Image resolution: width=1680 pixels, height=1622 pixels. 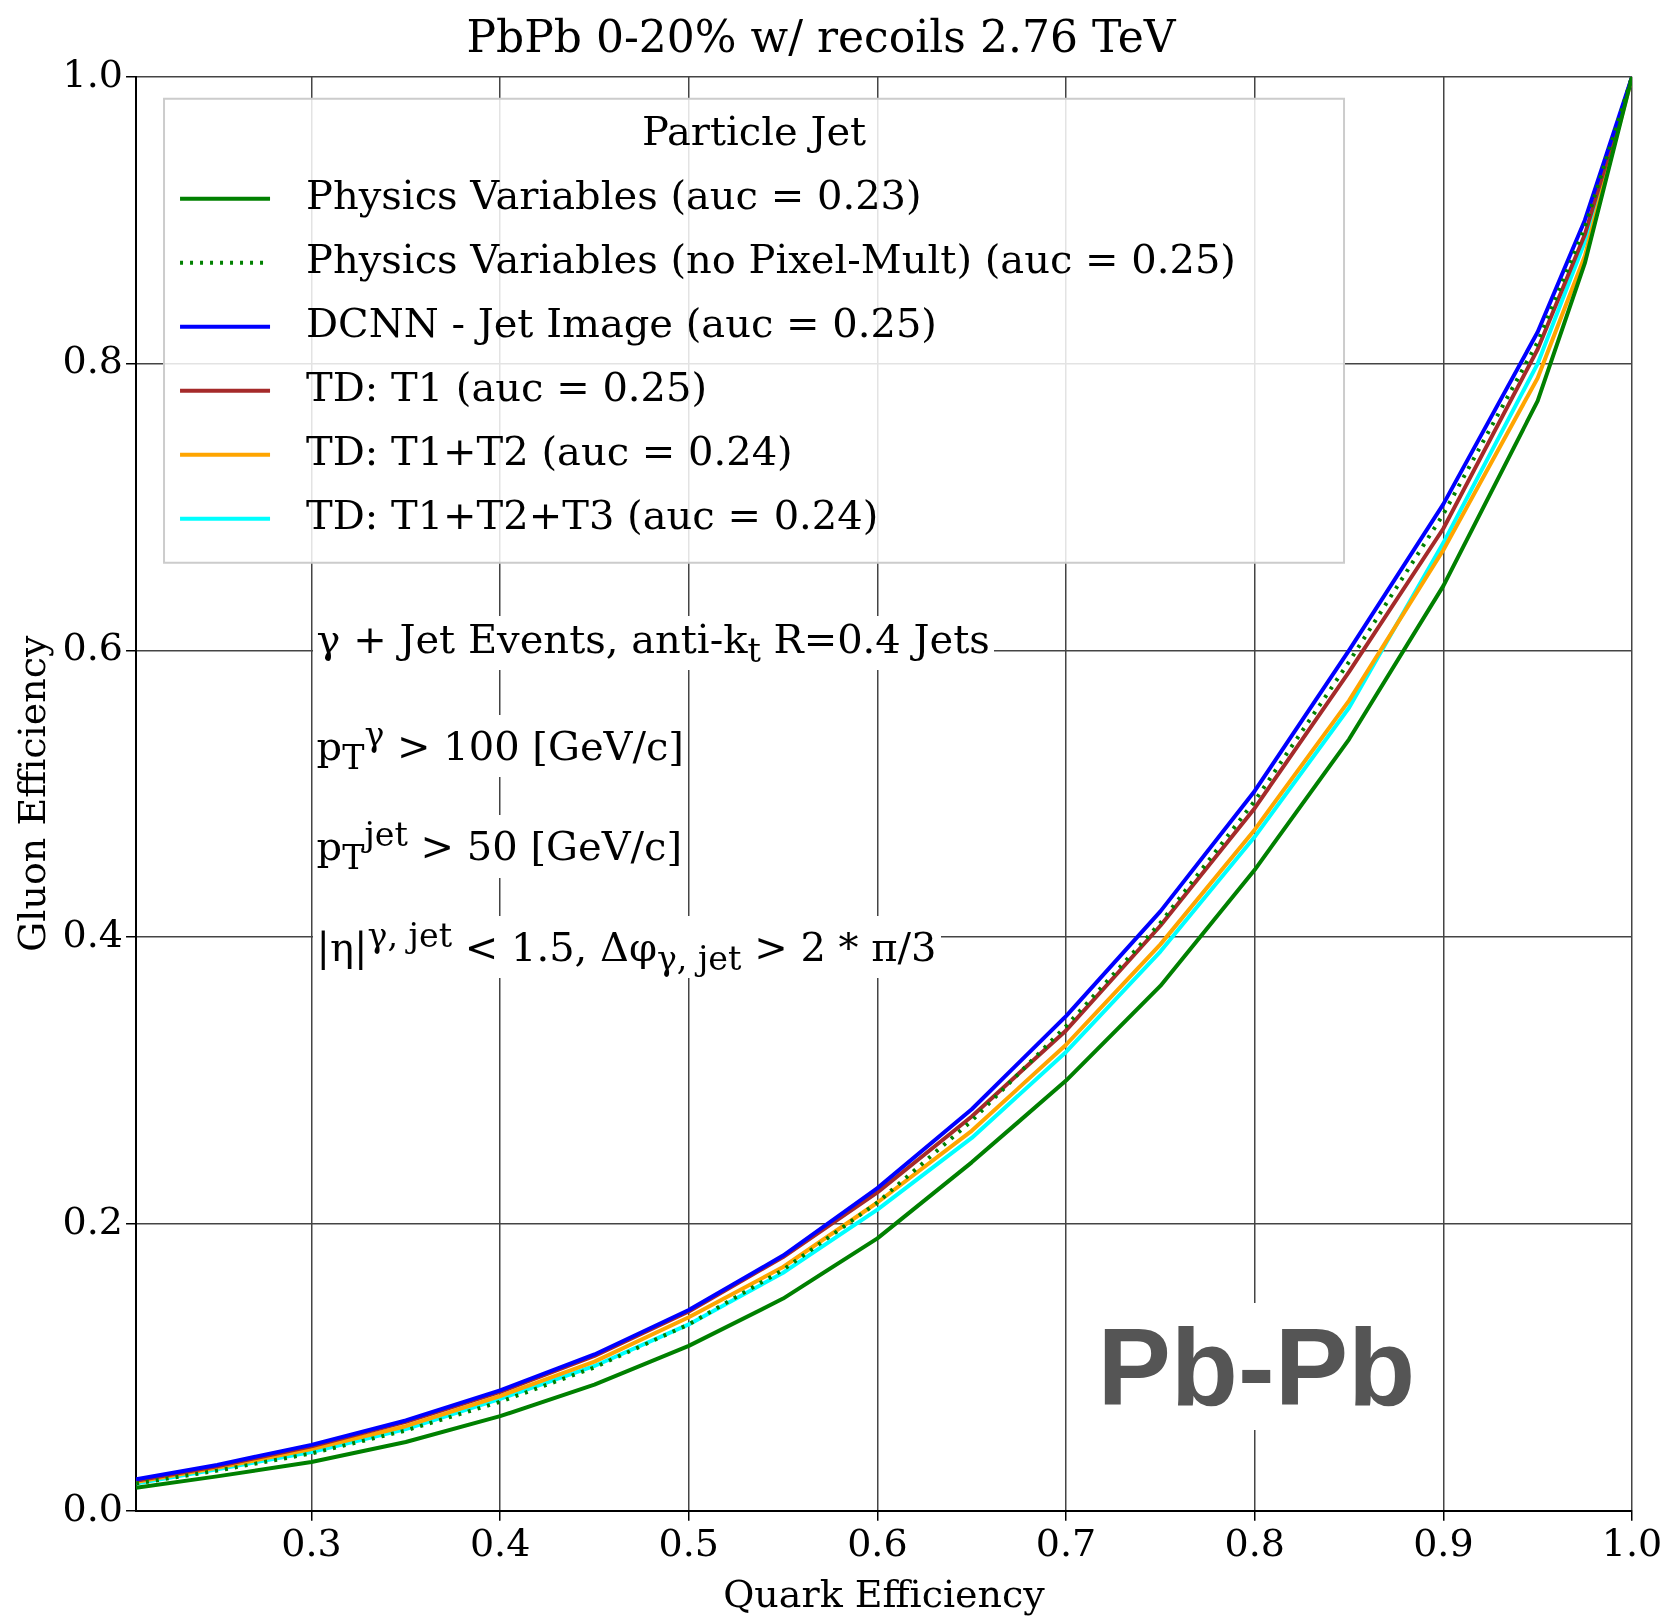 What do you see at coordinates (653, 642) in the screenshot?
I see `annotation: γ + Jet Events, anti-k$_{t}$ R=0.4 Jets` at bounding box center [653, 642].